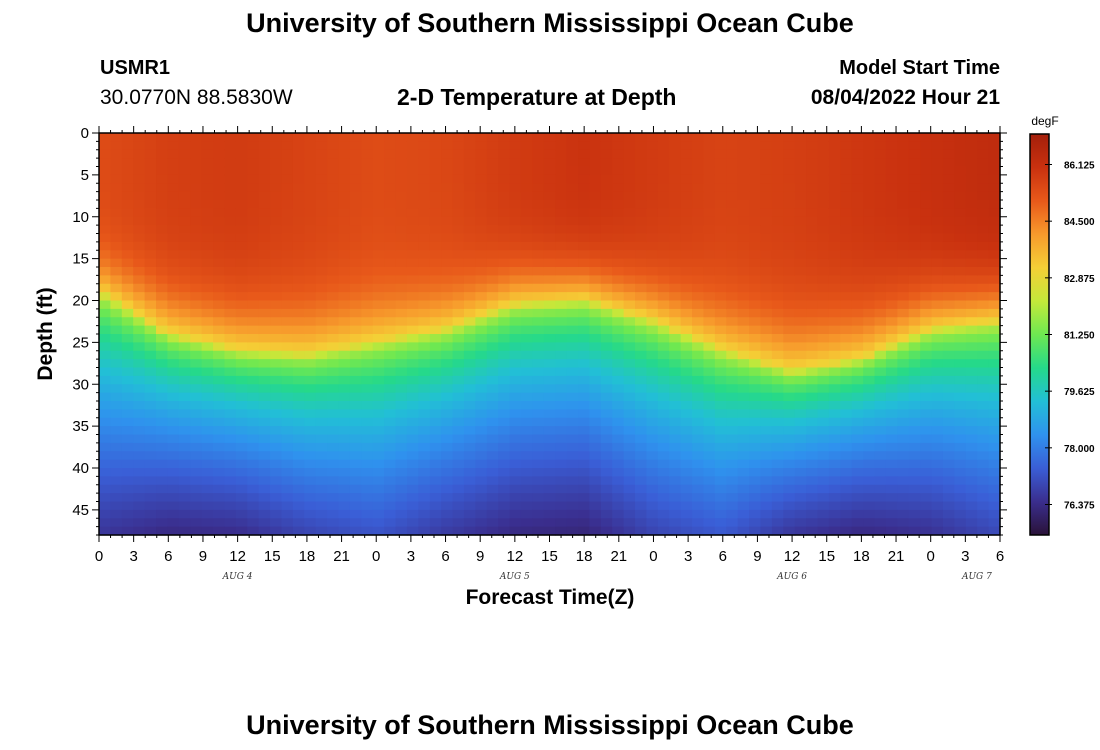 This screenshot has width=1100, height=750. Describe the element at coordinates (757, 556) in the screenshot. I see `x-tick-label: 9` at that location.